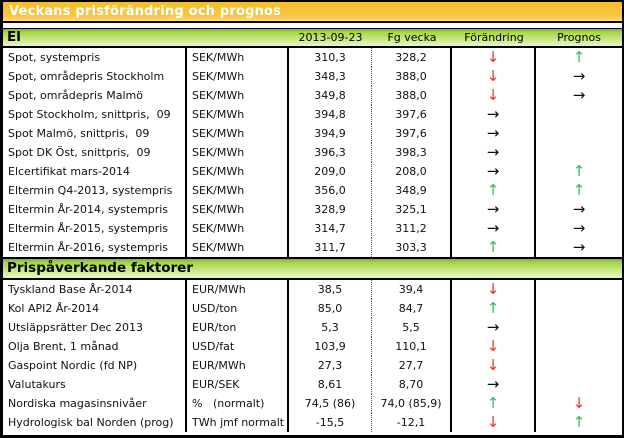 Image resolution: width=624 pixels, height=438 pixels. I want to click on row-current-value: 103,9, so click(330, 346).